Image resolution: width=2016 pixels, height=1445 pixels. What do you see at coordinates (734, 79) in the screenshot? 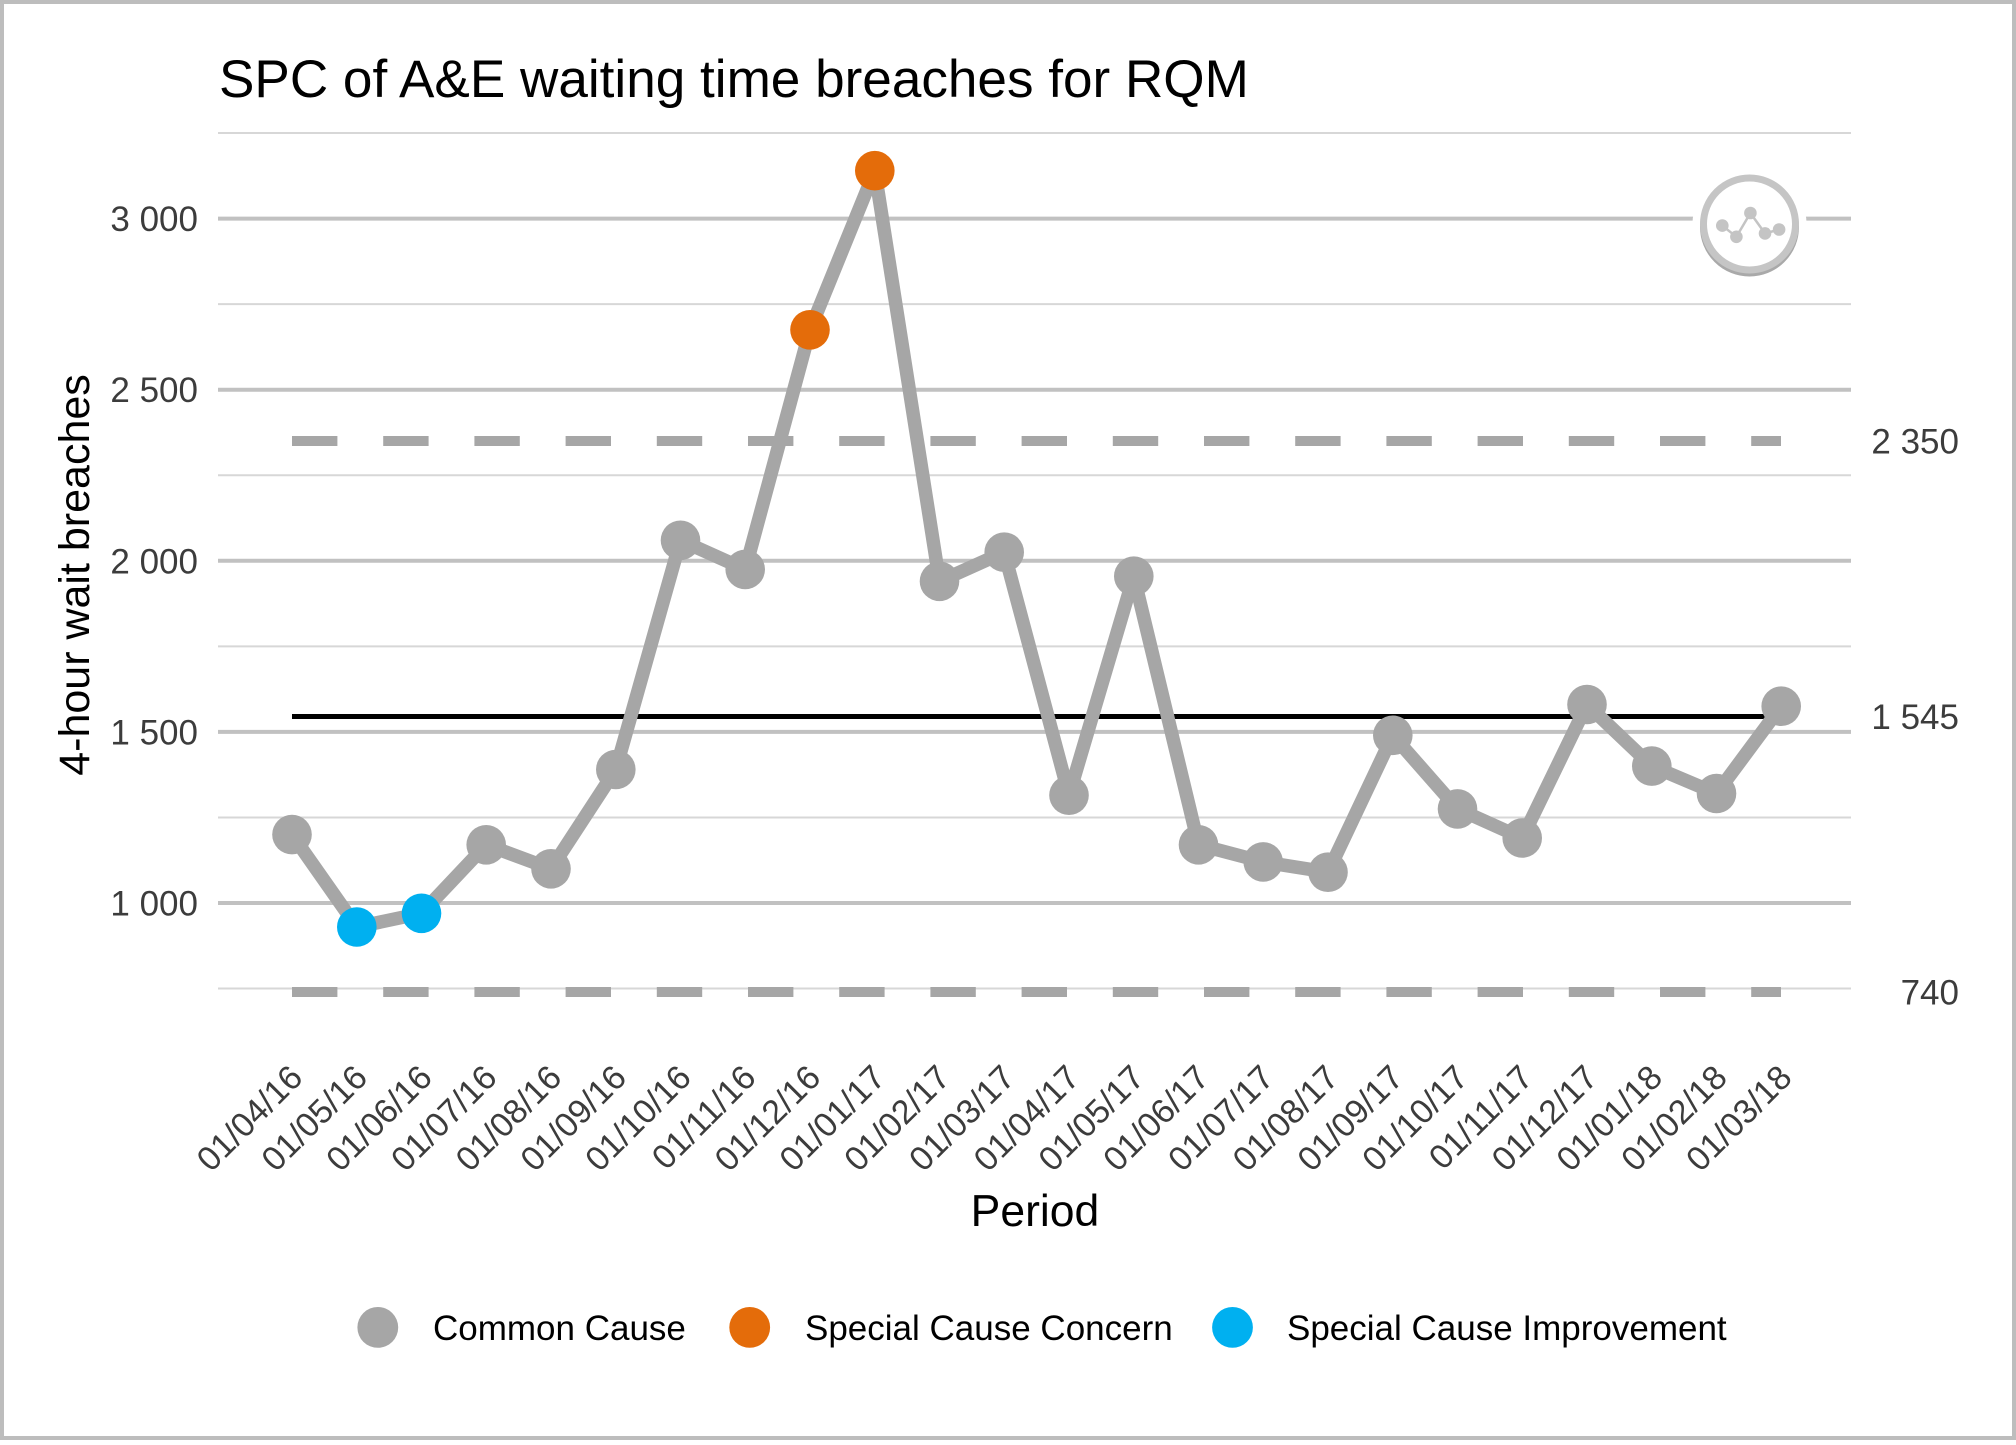
I see `svg-text:SPC of A&E waiting time breach: SPC of A&E waiting time breaches for RQM` at bounding box center [734, 79].